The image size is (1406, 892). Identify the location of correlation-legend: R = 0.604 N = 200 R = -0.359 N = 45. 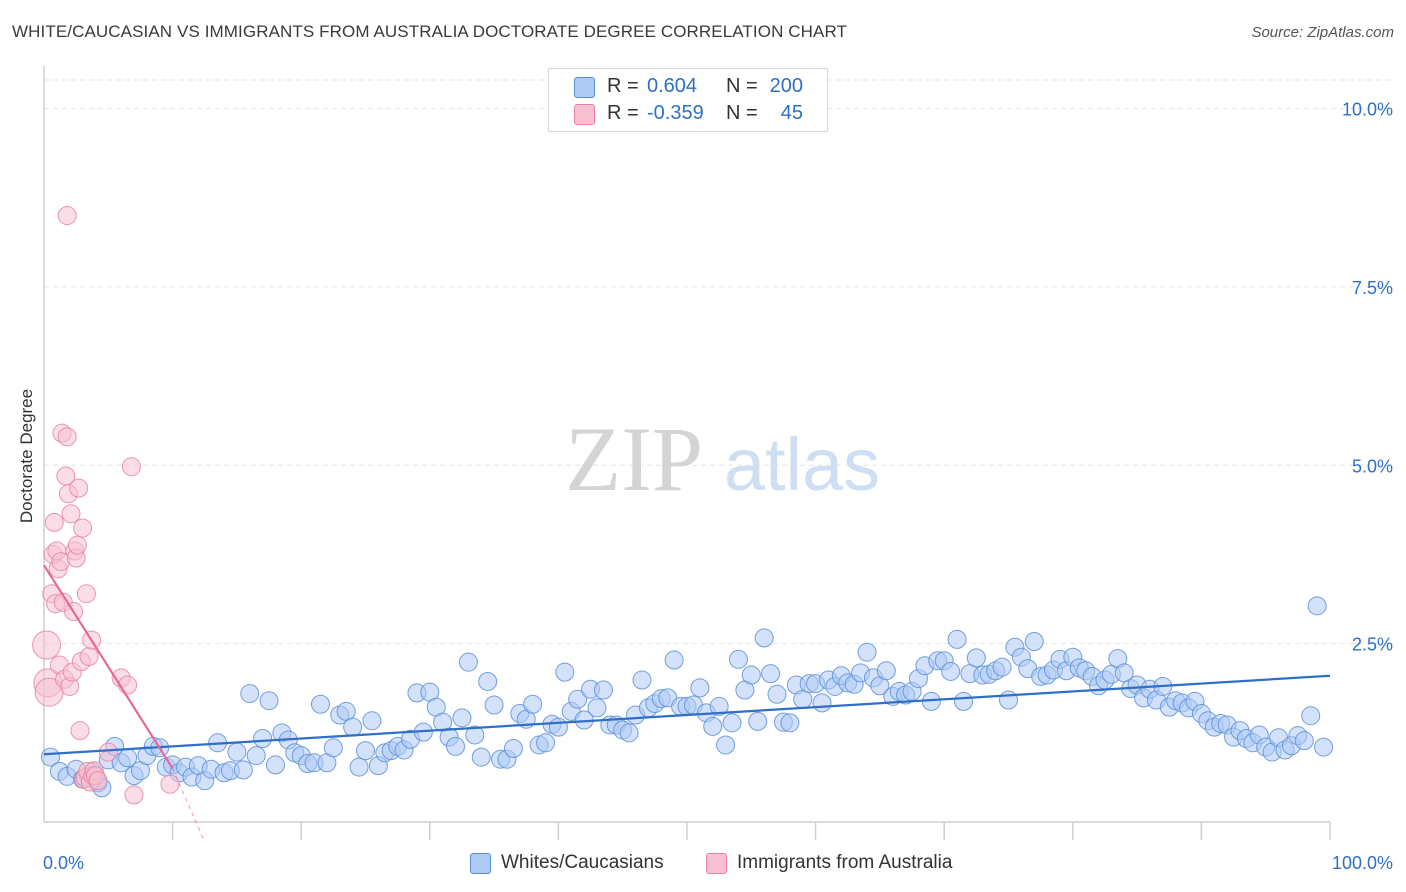
(688, 100).